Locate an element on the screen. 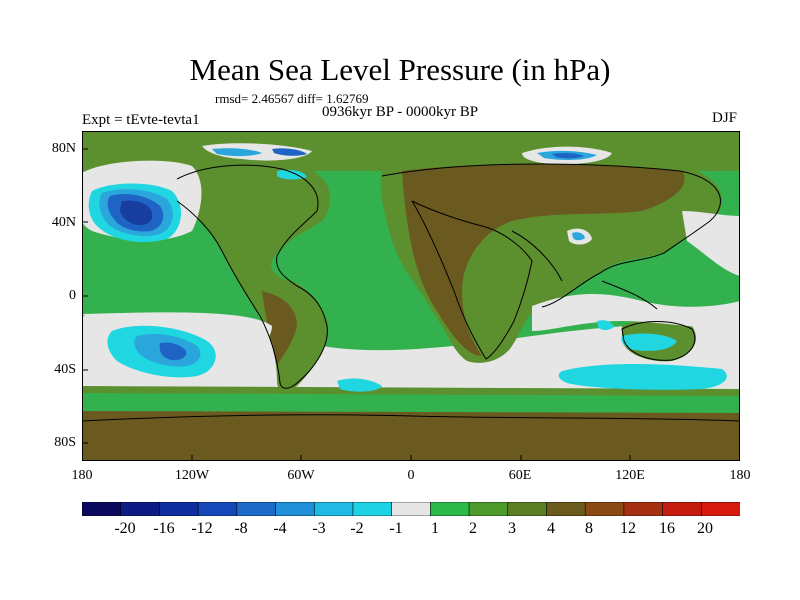 Image resolution: width=800 pixels, height=600 pixels. colorbar-label: -1 is located at coordinates (396, 528).